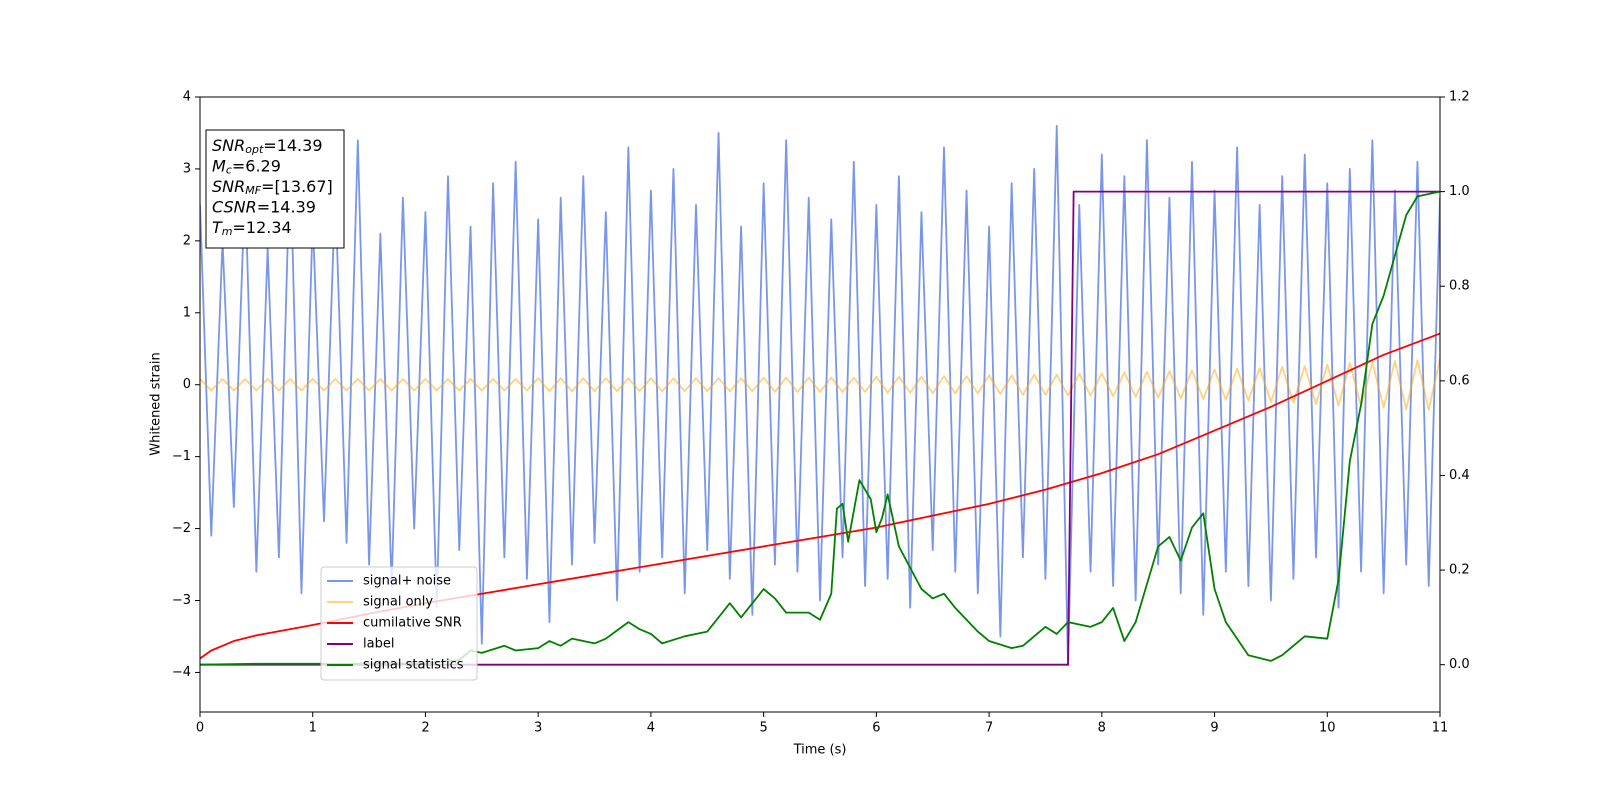  I want to click on y2-tick-label: 1.2, so click(1459, 97).